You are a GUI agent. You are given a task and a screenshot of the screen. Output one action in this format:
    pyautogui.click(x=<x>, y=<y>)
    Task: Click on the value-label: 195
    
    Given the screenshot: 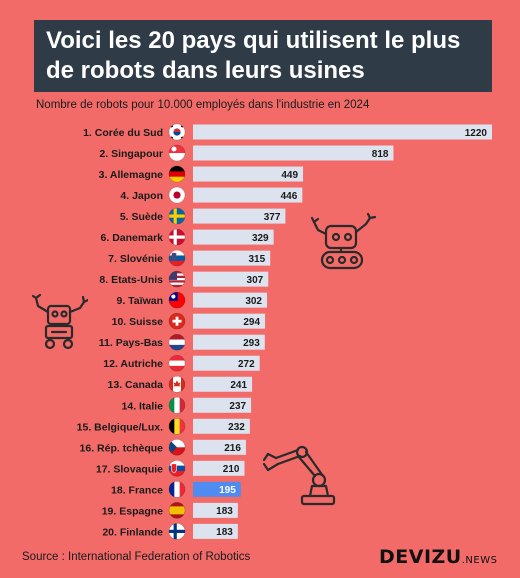 What is the action you would take?
    pyautogui.click(x=227, y=490)
    